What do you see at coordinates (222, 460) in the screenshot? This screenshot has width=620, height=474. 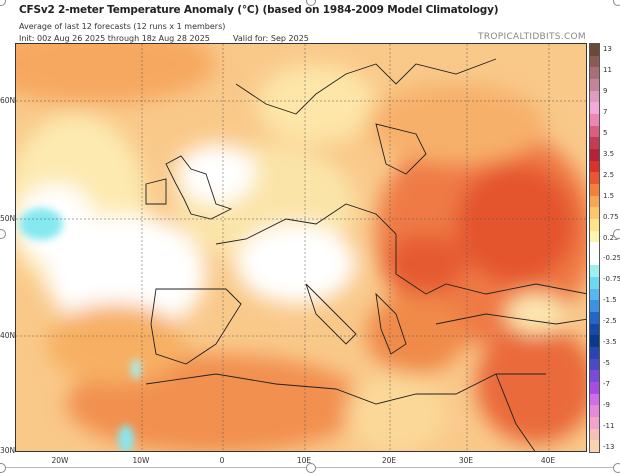 I see `lon-label-0: 0` at bounding box center [222, 460].